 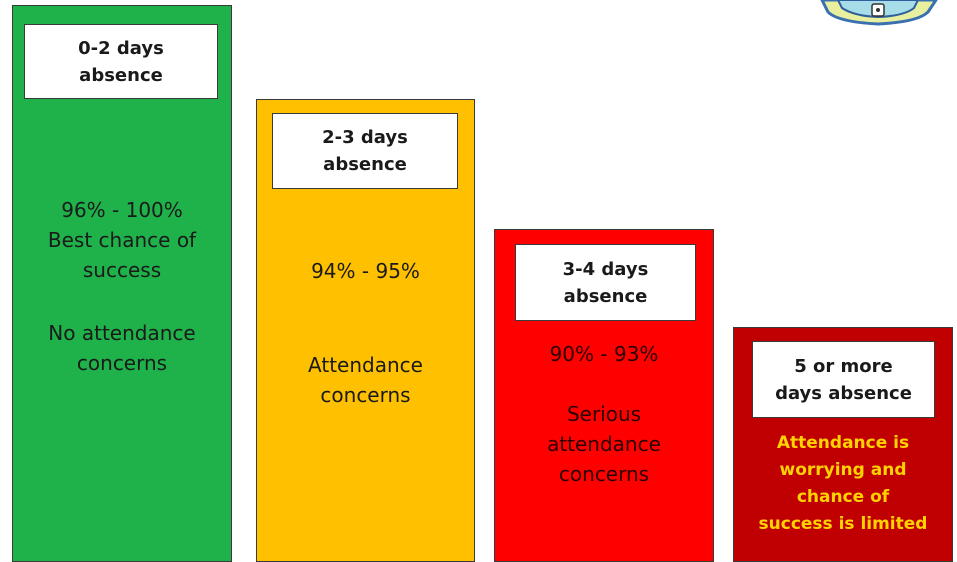 What do you see at coordinates (122, 348) in the screenshot?
I see `note-no-concerns: No attendance concerns` at bounding box center [122, 348].